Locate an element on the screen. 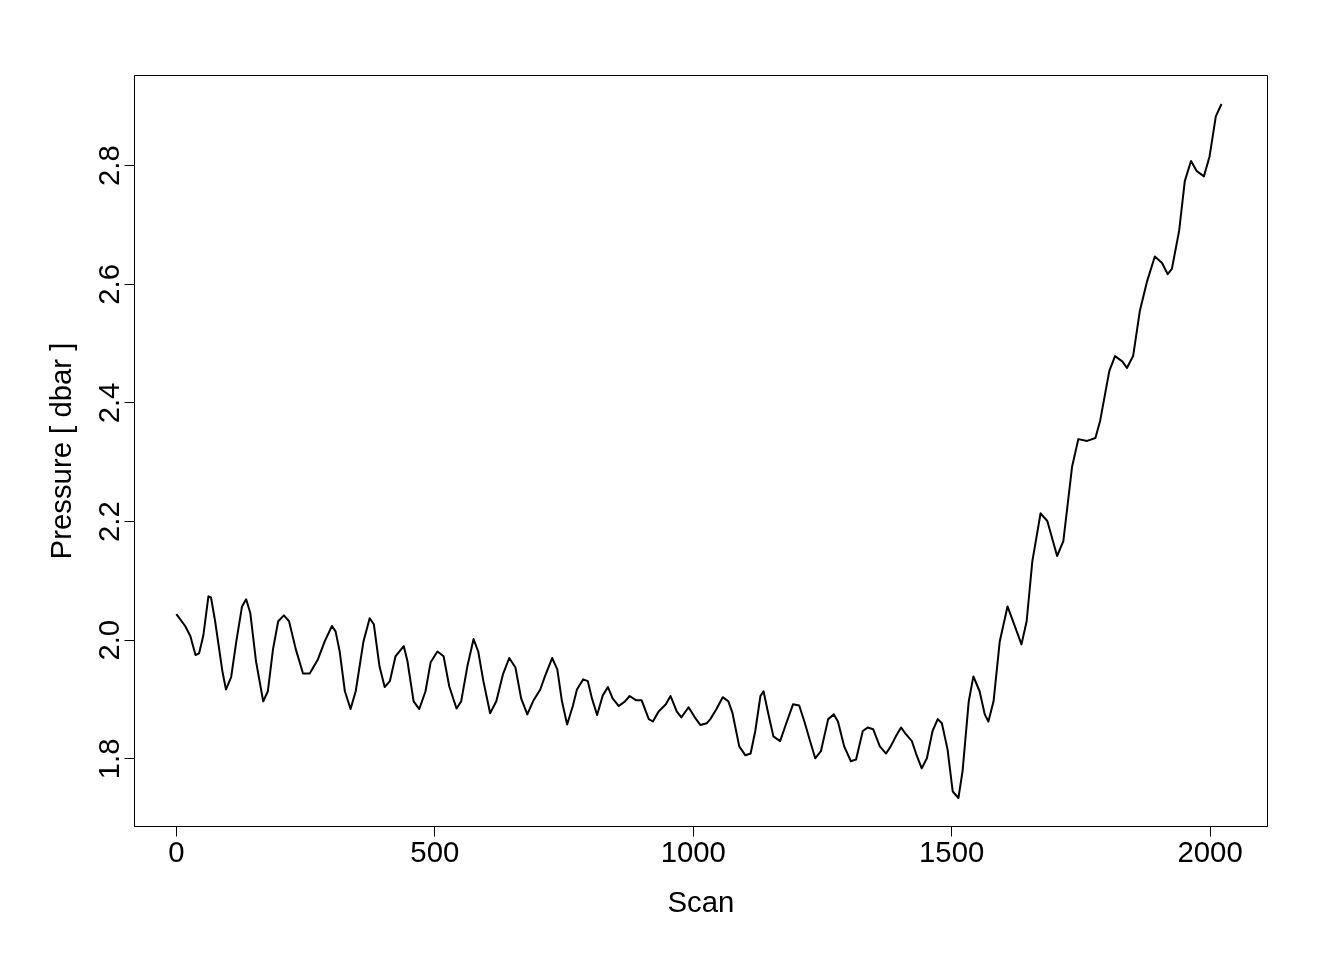 This screenshot has width=1344, height=960. x-tick-label: 1000 is located at coordinates (693, 851).